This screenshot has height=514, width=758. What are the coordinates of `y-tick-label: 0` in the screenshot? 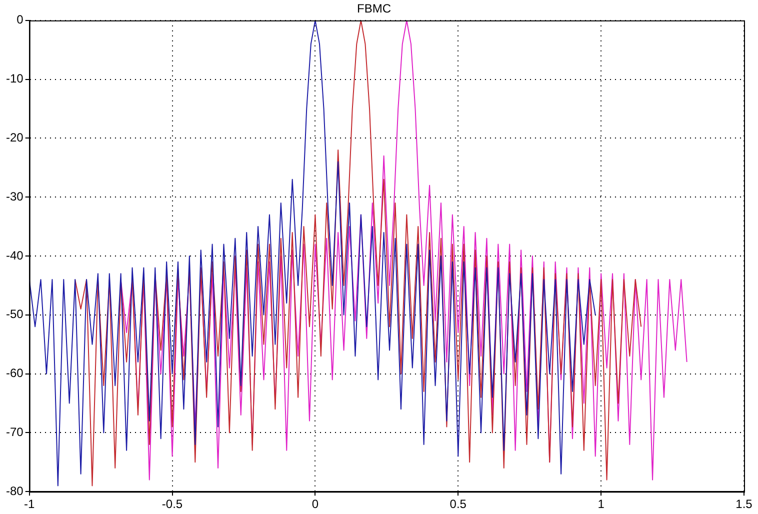 It's located at (20, 19).